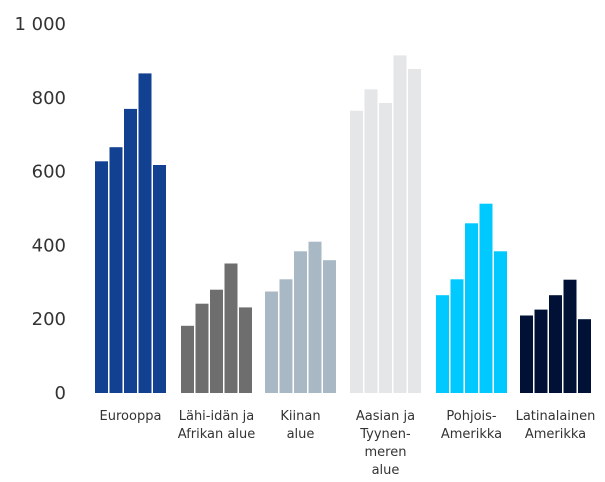 The width and height of the screenshot is (605, 482). I want to click on category-label: Kiinan, so click(300, 416).